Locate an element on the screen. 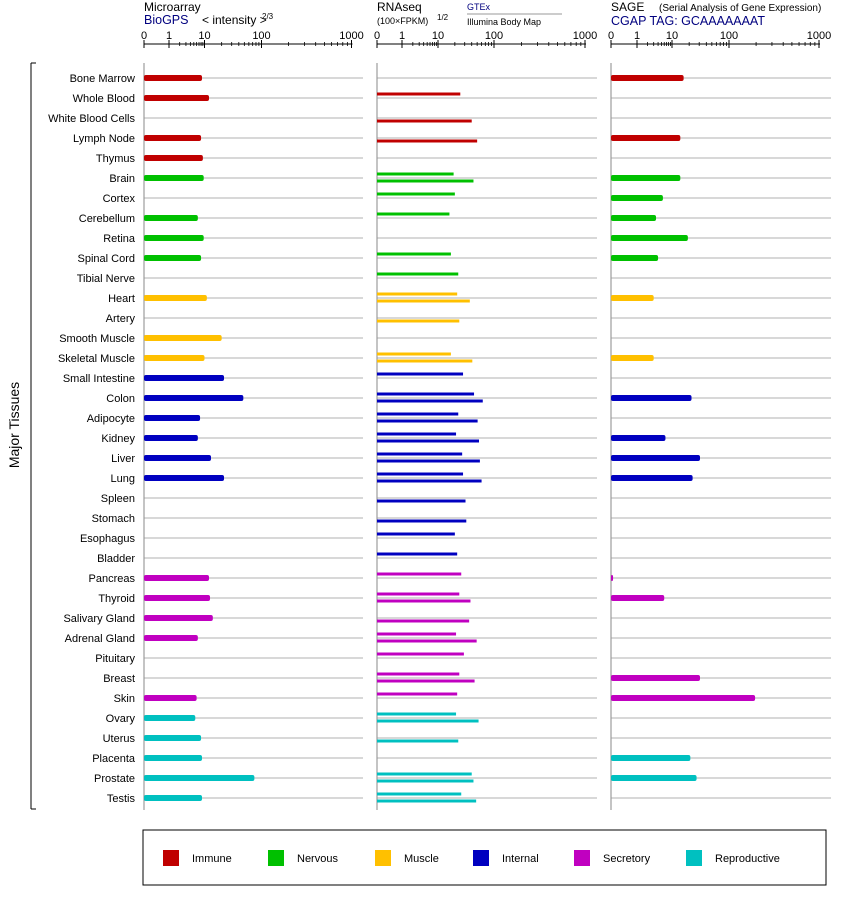 This screenshot has height=900, width=842. legend-label: Secretory is located at coordinates (627, 859).